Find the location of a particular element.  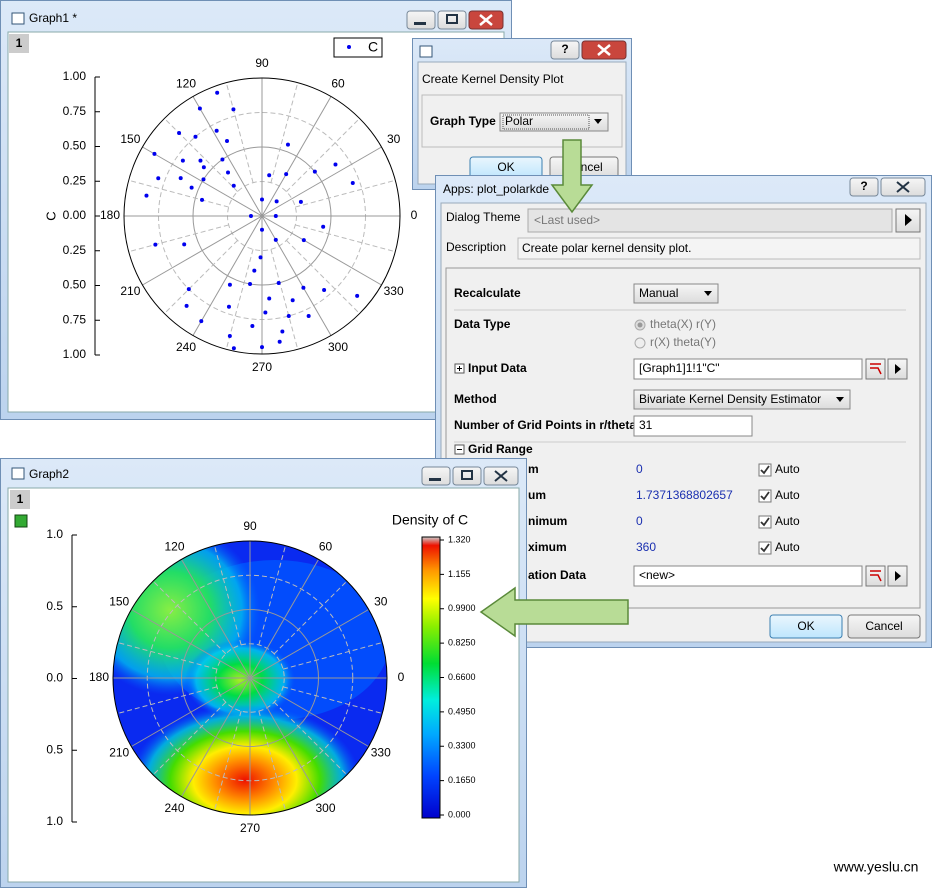

colorbar-label: 0.6600 is located at coordinates (462, 677).